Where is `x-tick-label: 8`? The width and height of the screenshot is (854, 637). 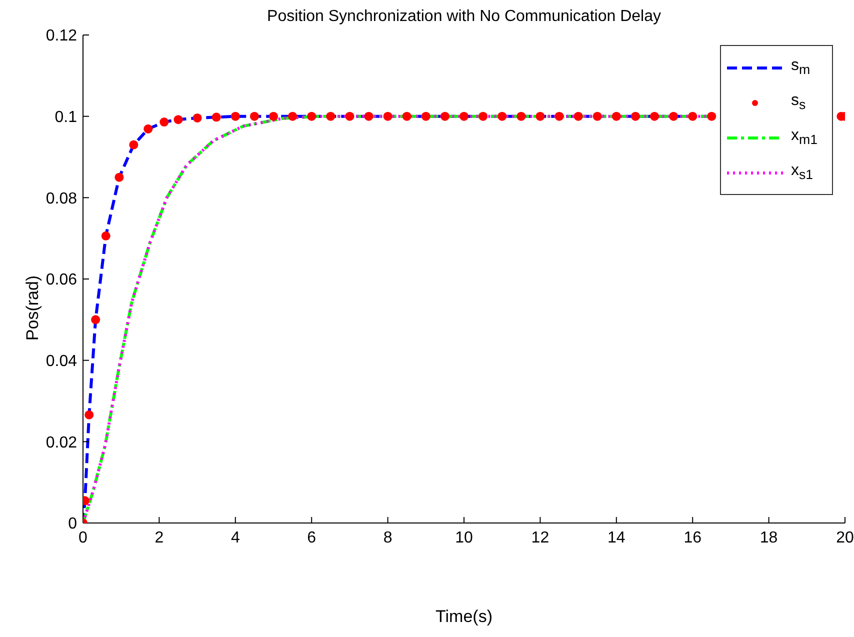
x-tick-label: 8 is located at coordinates (387, 537).